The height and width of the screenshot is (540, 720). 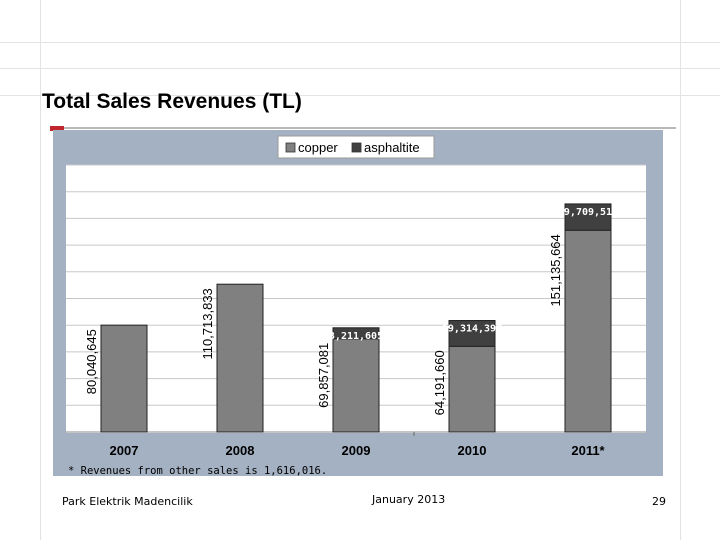 What do you see at coordinates (588, 212) in the screenshot?
I see `data-label-asphaltite-4: 19,709,514` at bounding box center [588, 212].